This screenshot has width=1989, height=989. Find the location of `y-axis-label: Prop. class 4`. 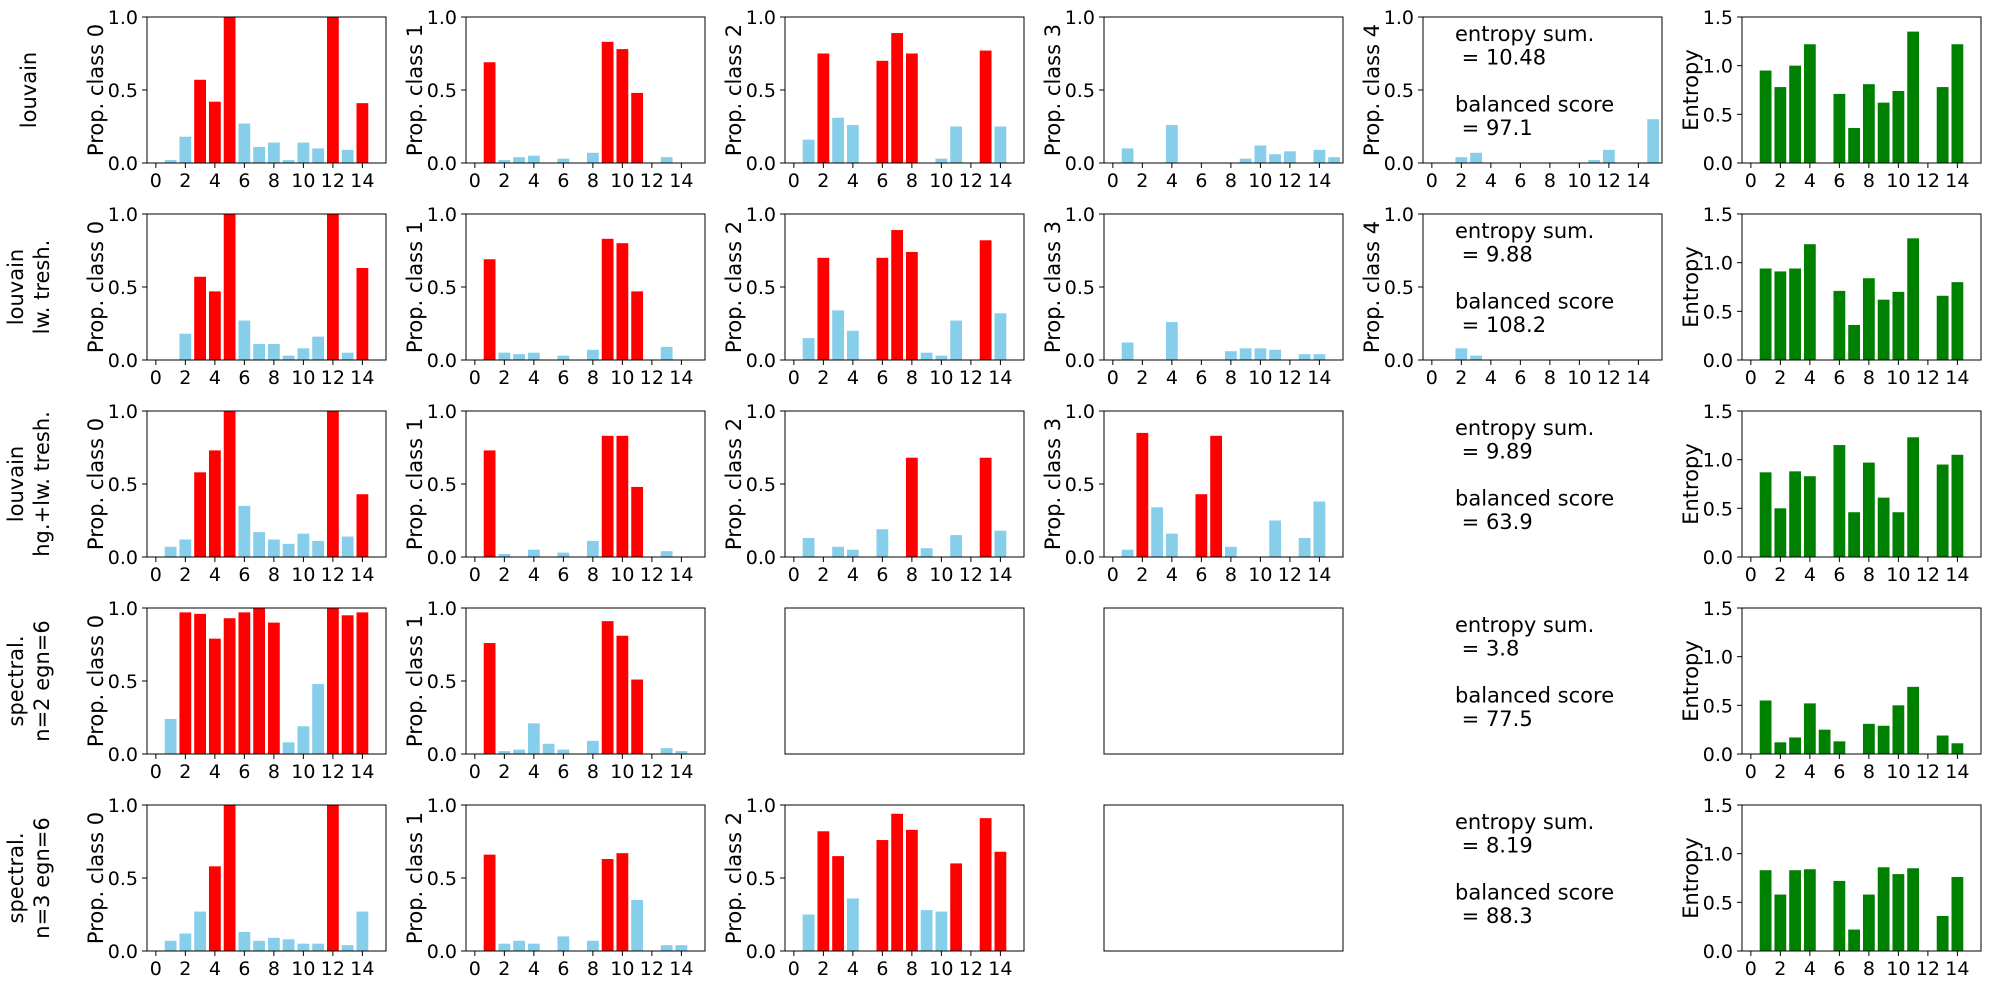

y-axis-label: Prop. class 4 is located at coordinates (1372, 90).